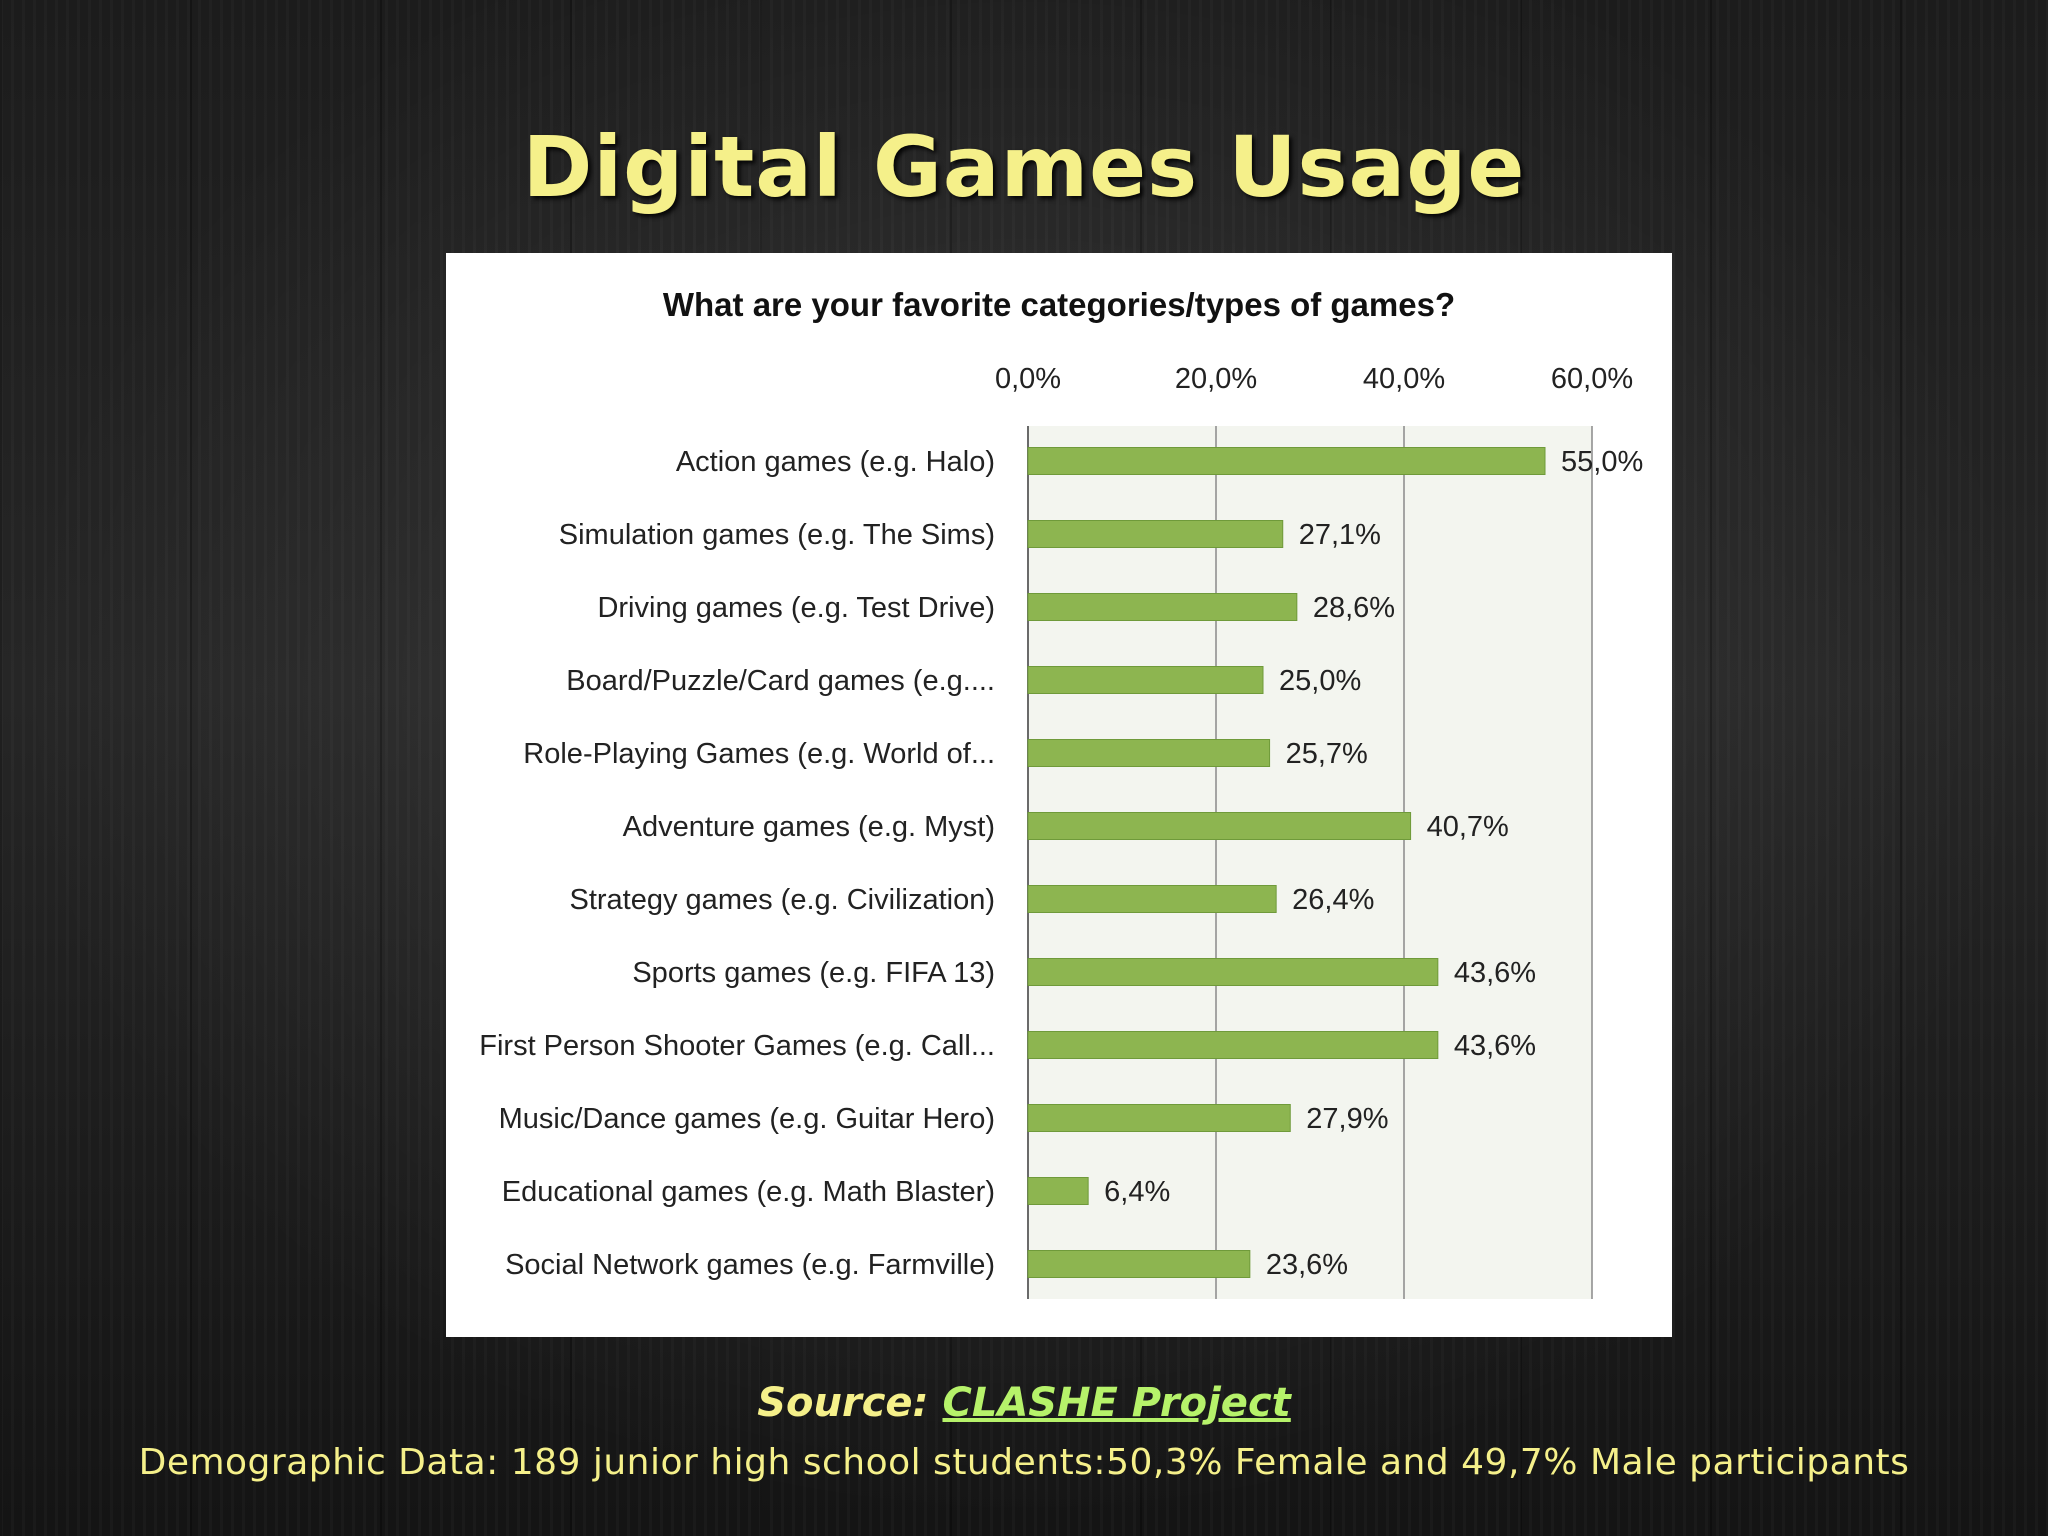 This screenshot has width=2048, height=1536. I want to click on data-label: 23,6%, so click(1307, 1265).